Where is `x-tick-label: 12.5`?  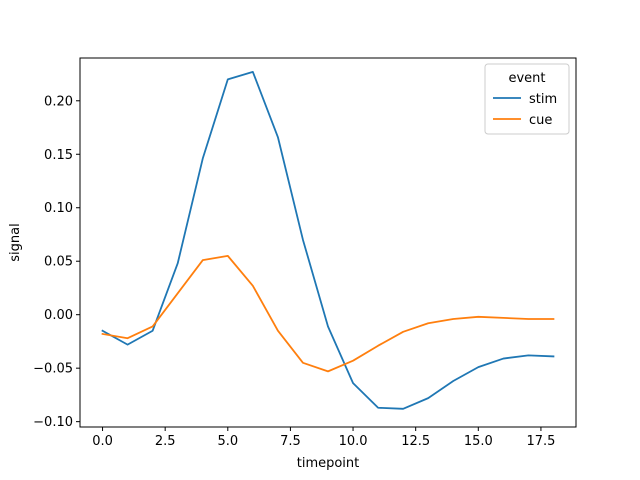 x-tick-label: 12.5 is located at coordinates (415, 441).